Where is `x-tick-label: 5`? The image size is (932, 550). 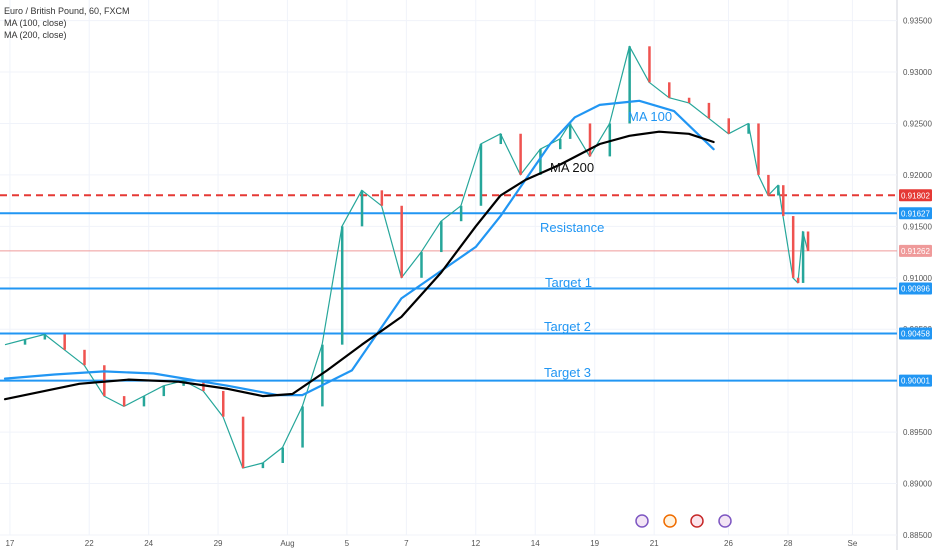 x-tick-label: 5 is located at coordinates (347, 543).